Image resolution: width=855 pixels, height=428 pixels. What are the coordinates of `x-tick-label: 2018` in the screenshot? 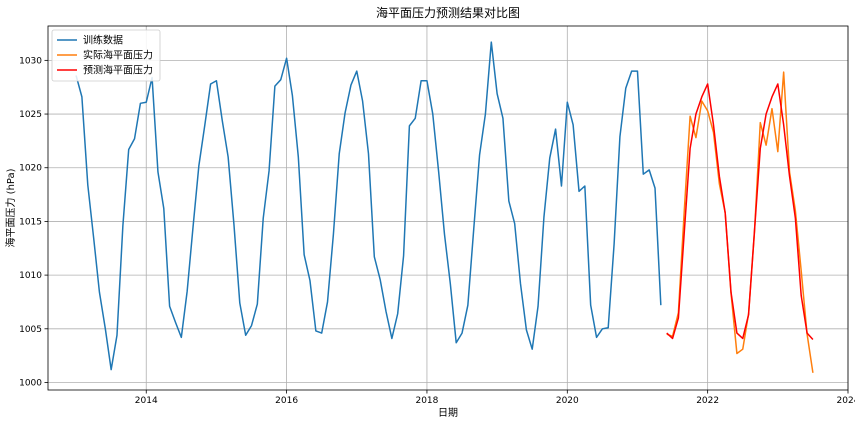 It's located at (426, 401).